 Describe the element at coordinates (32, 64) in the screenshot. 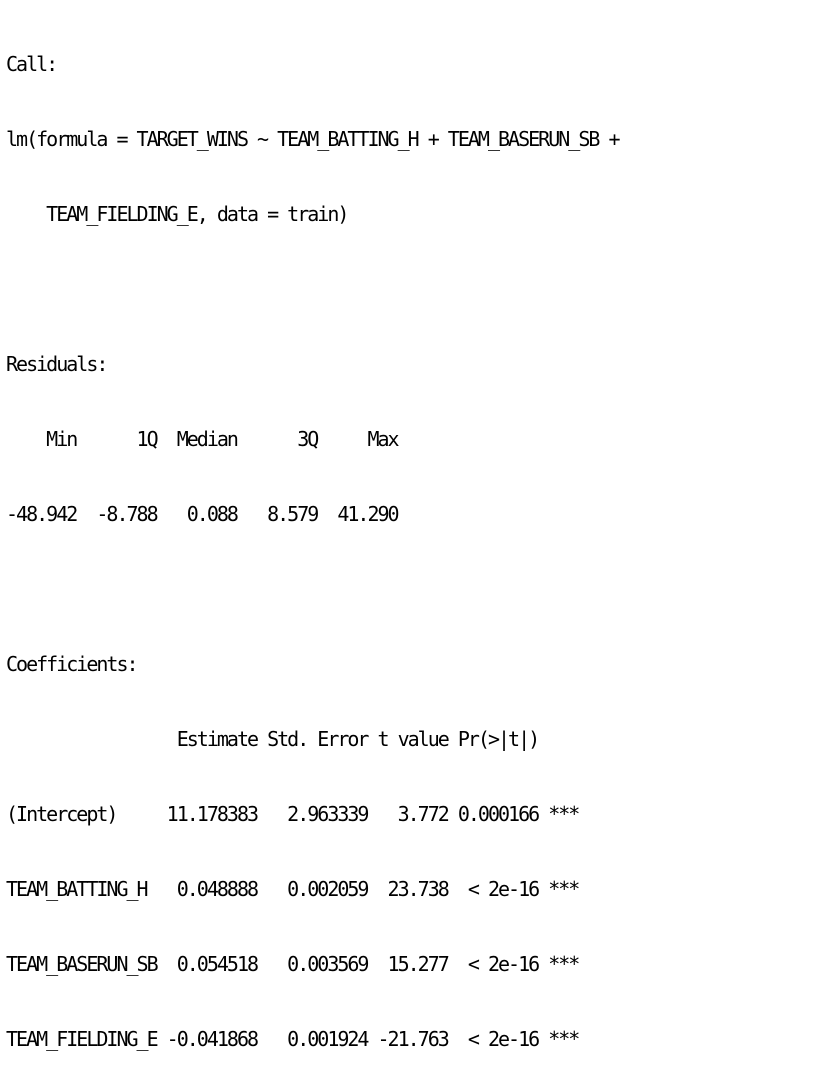

I see `output-line-call-label: Call:` at that location.